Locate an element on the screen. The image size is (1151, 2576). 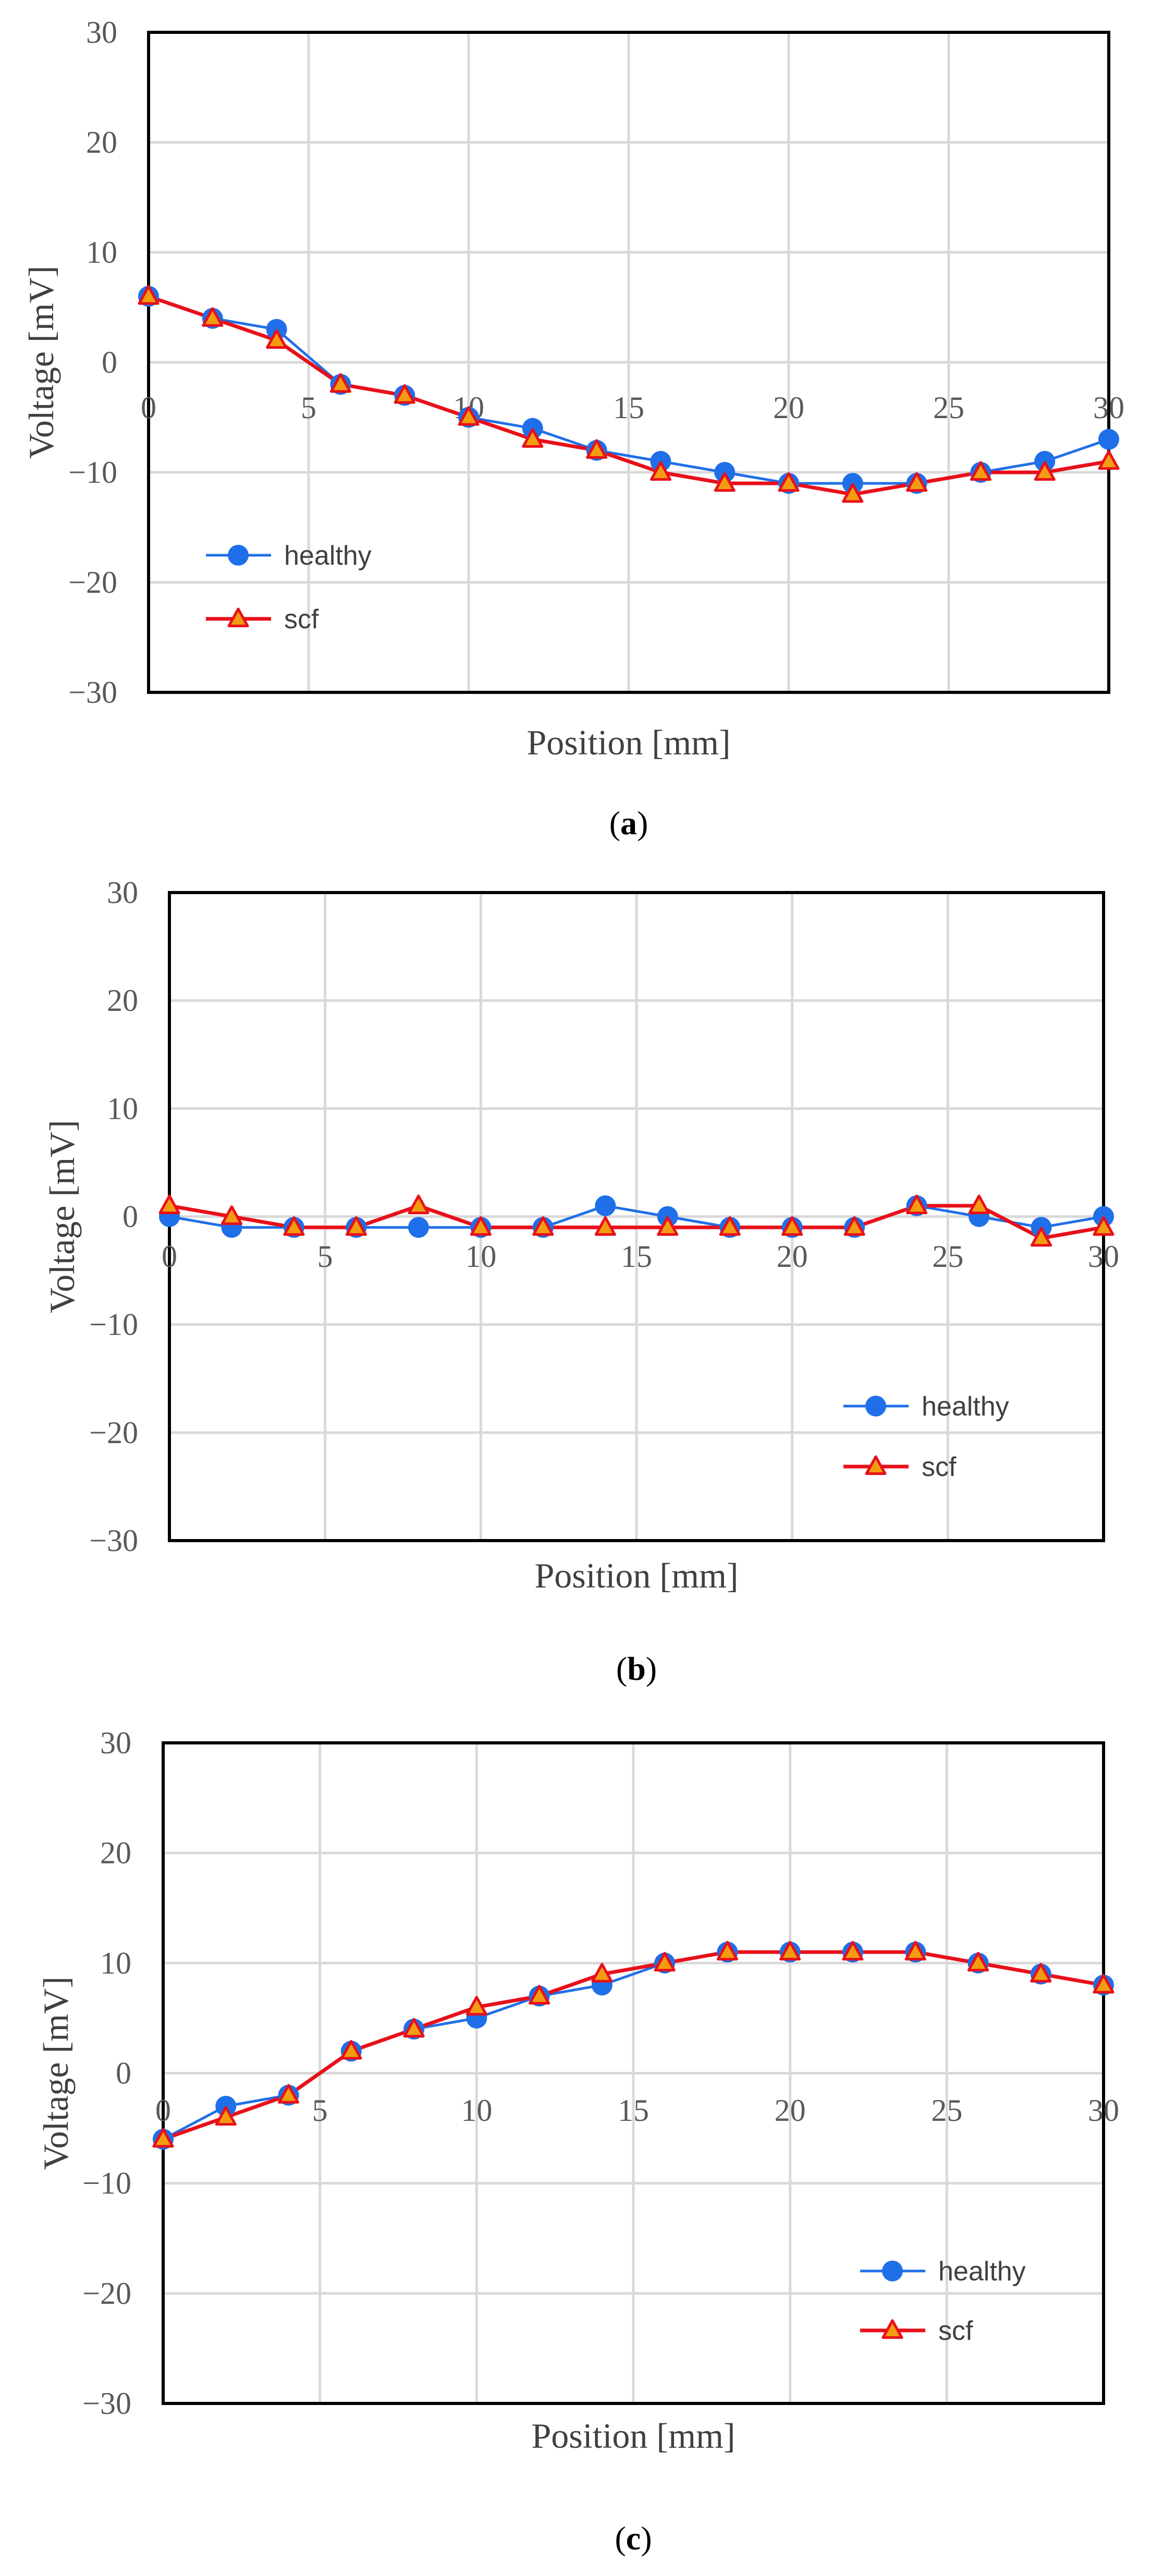
y-tick-label: −20 is located at coordinates (106, 2293).